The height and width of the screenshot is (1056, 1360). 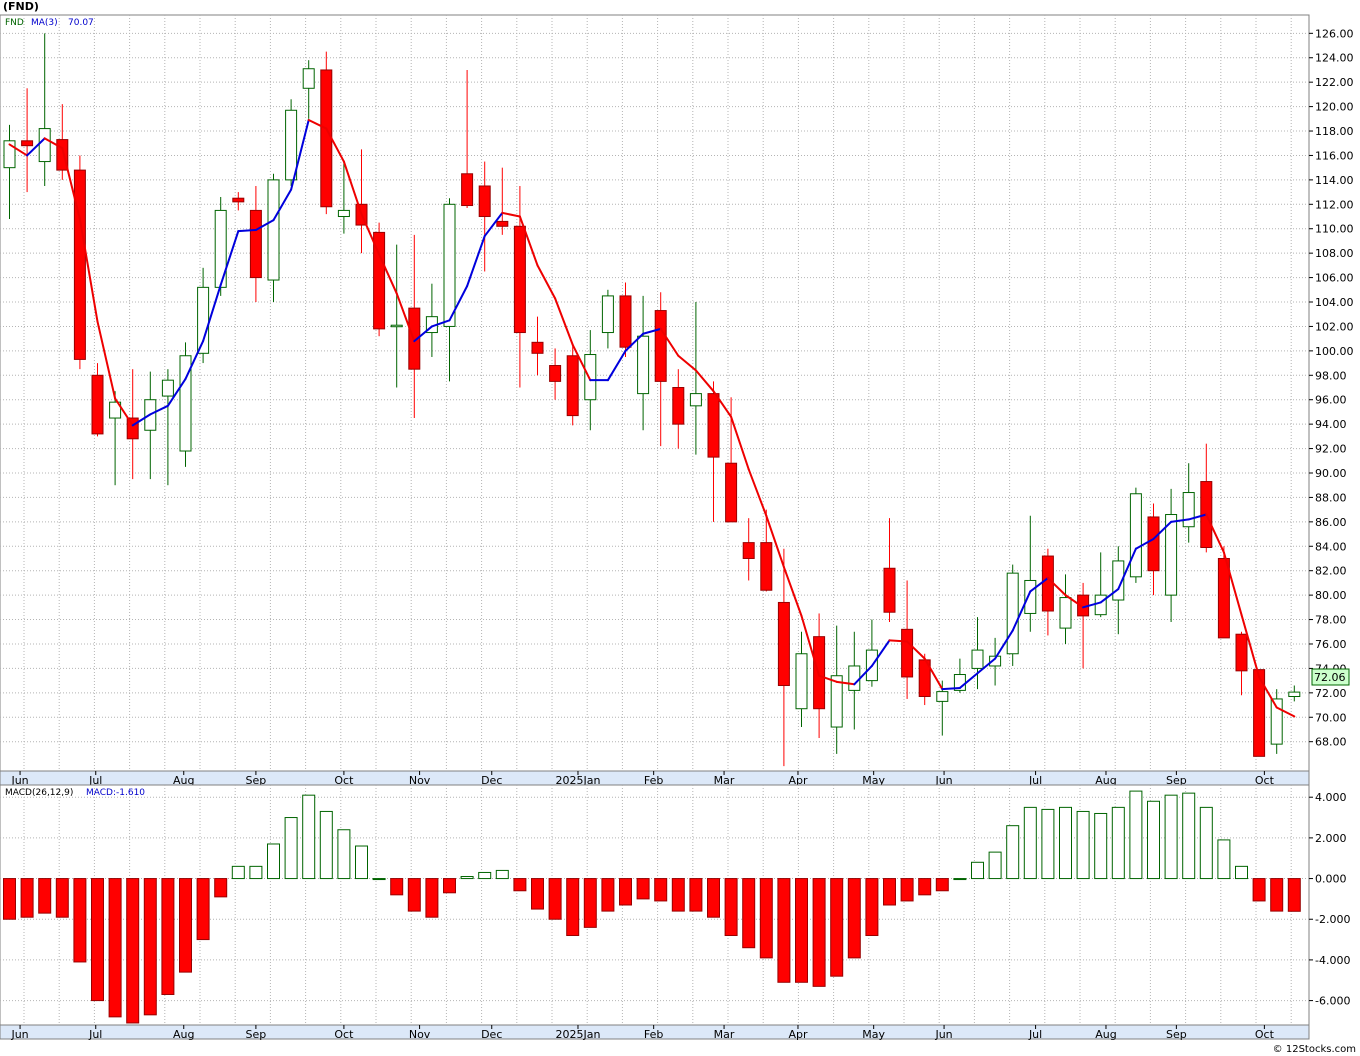 What do you see at coordinates (873, 780) in the screenshot?
I see `x-tick-label: May` at bounding box center [873, 780].